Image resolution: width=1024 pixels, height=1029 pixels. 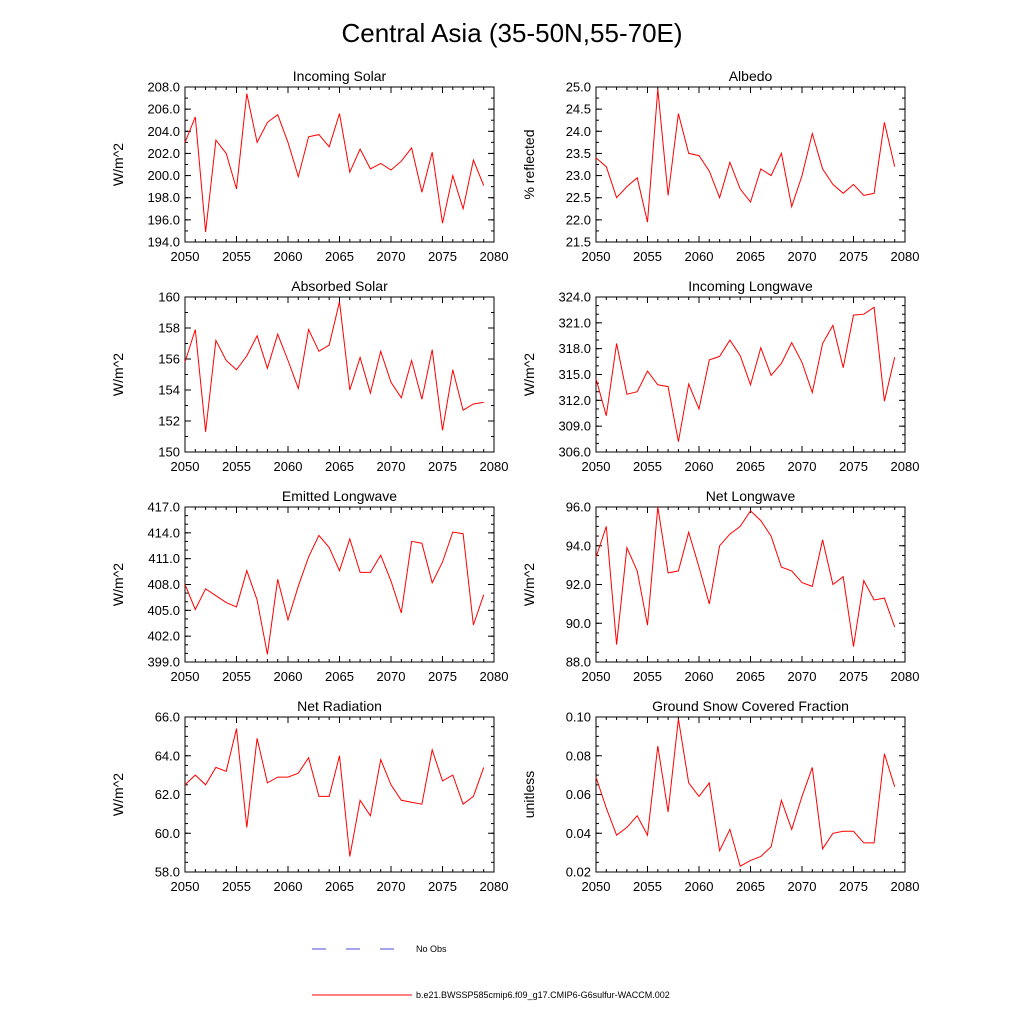 What do you see at coordinates (578, 87) in the screenshot?
I see `y-tick-label: 25.0` at bounding box center [578, 87].